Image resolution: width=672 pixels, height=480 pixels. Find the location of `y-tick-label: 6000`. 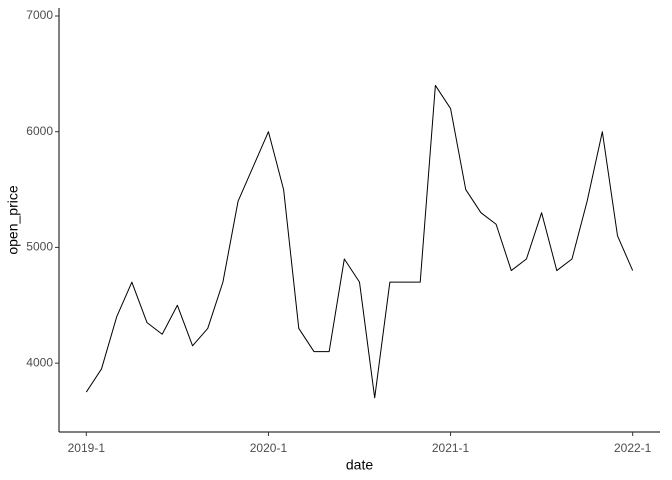

y-tick-label: 6000 is located at coordinates (39, 131).